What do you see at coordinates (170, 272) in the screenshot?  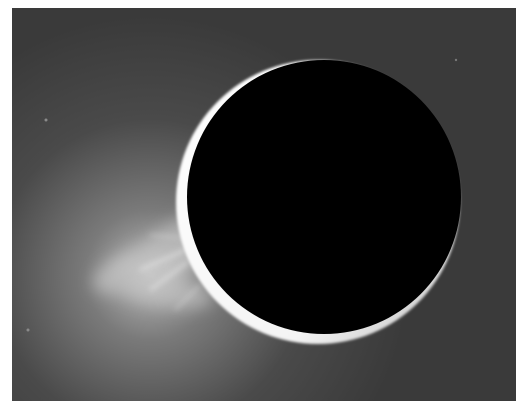 I see `plume-jets` at bounding box center [170, 272].